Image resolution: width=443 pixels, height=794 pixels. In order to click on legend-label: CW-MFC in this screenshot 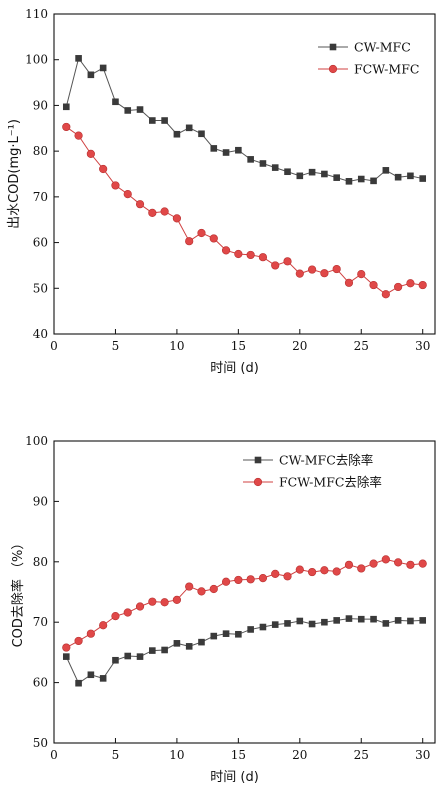, I will do `click(382, 47)`.